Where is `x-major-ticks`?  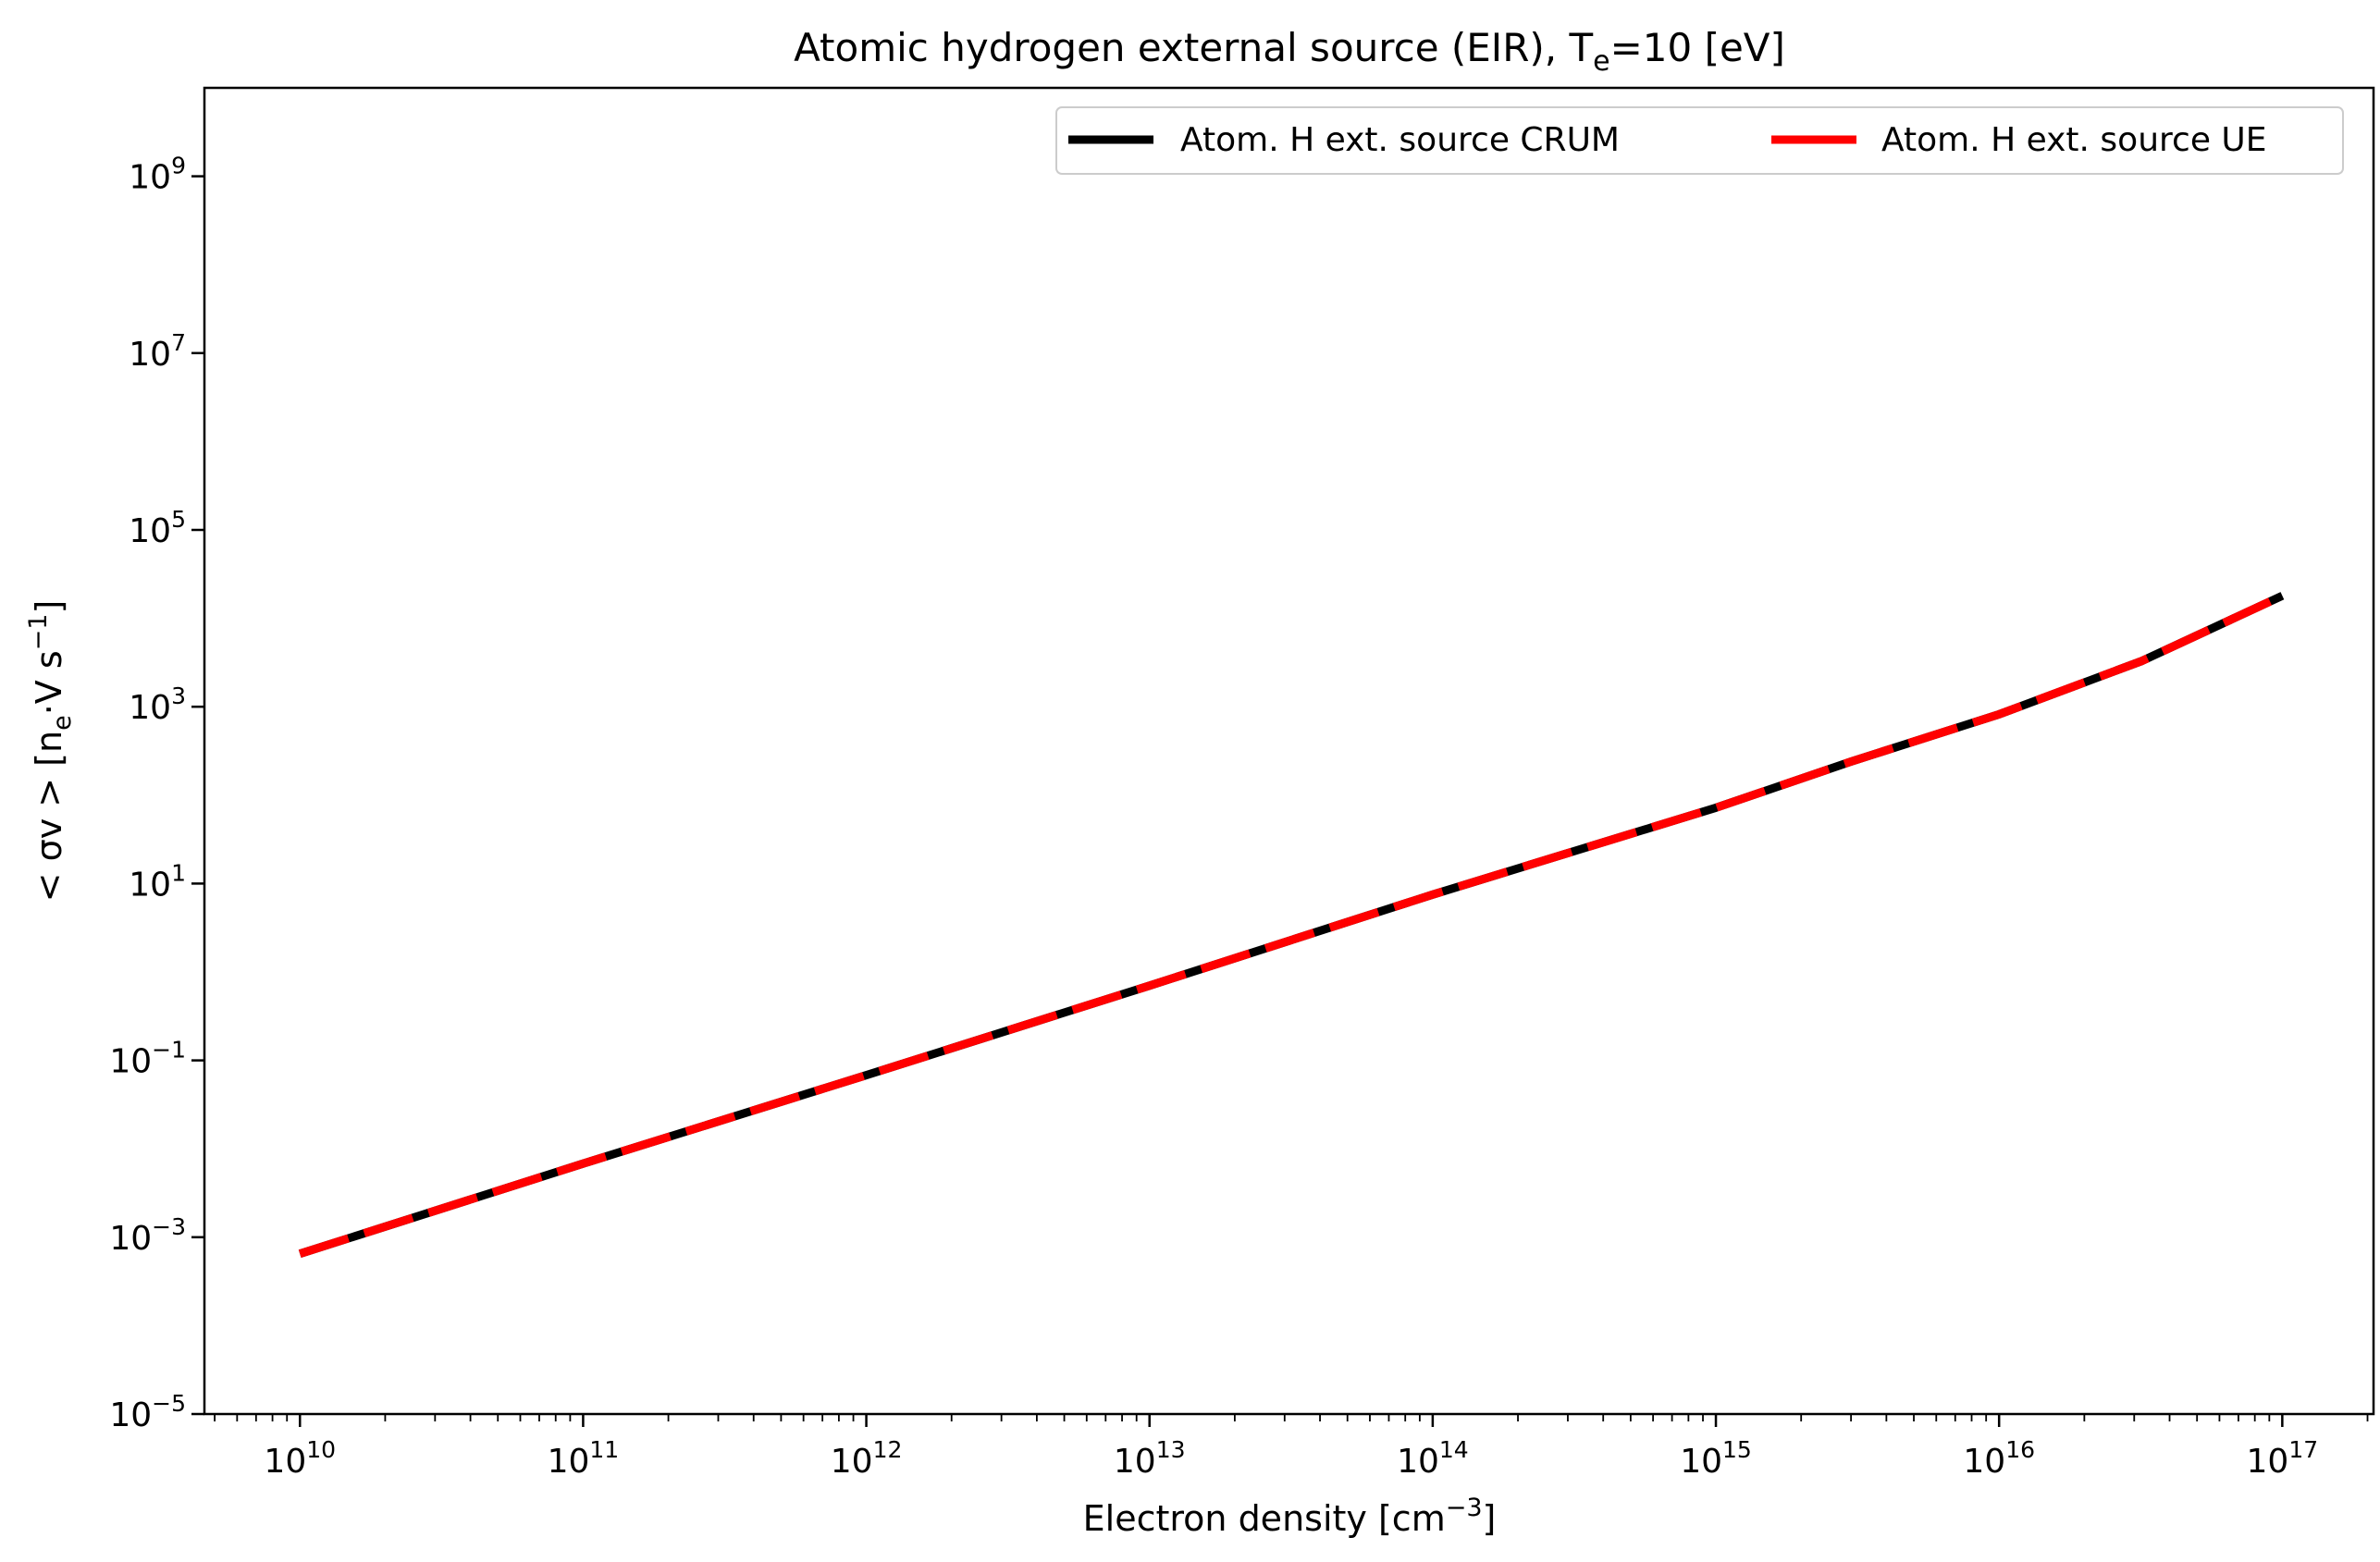
x-major-ticks is located at coordinates (1291, 1420).